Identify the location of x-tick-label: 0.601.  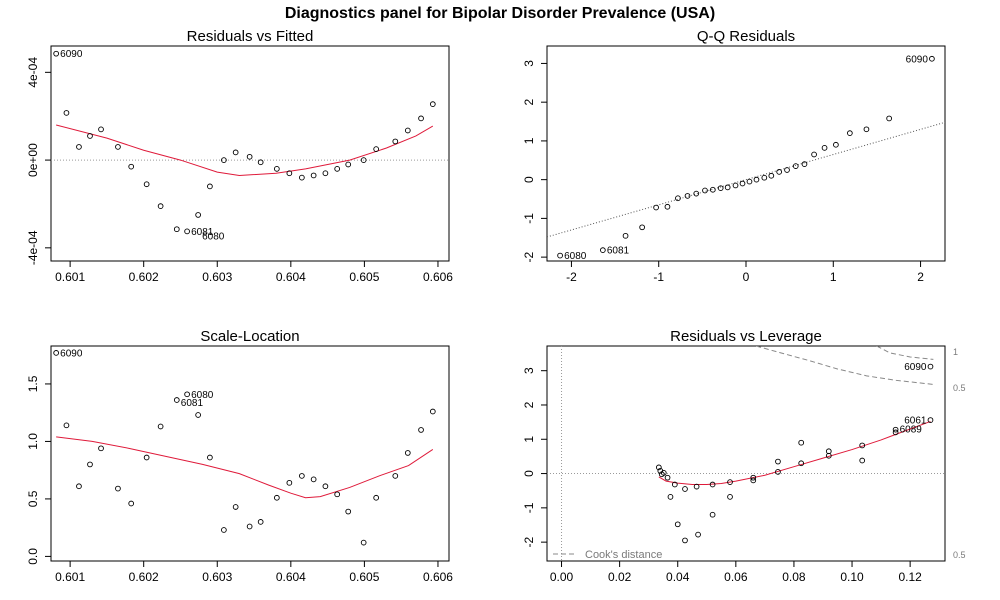
(70, 277).